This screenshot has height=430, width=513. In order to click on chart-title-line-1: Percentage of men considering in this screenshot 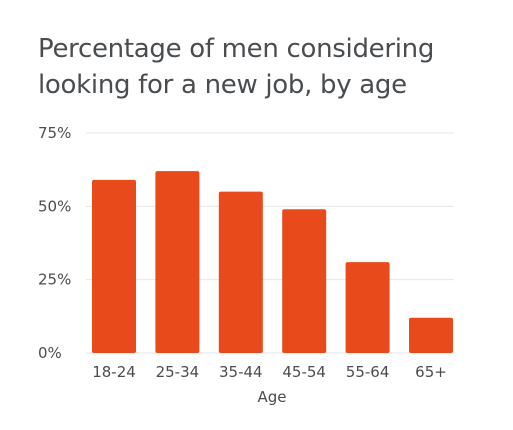, I will do `click(236, 49)`.